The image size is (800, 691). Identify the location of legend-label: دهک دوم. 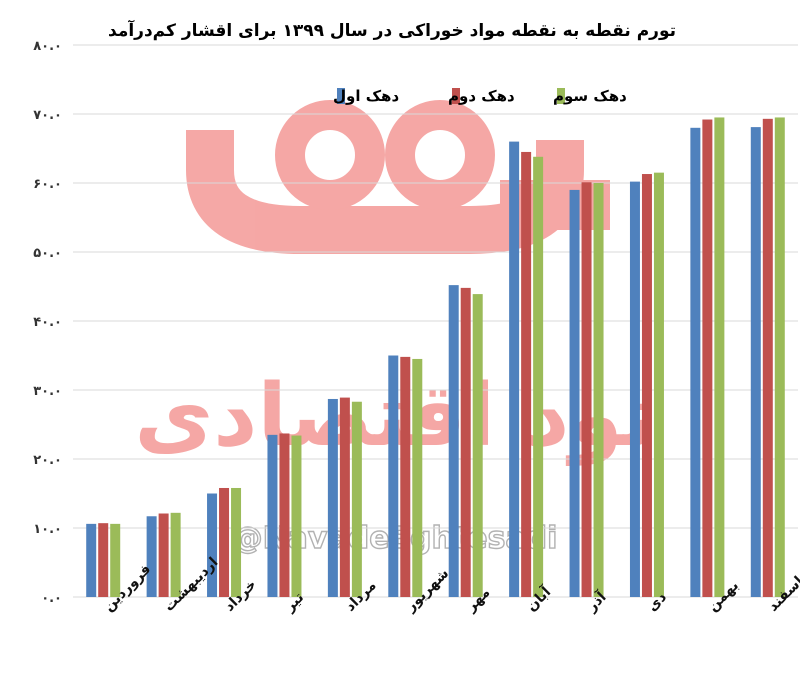
(481, 96).